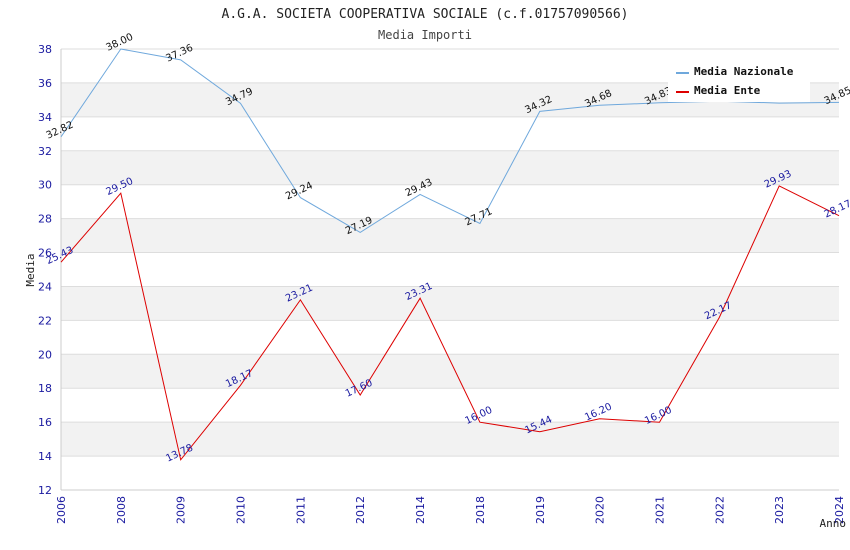 This screenshot has width=850, height=550. I want to click on y-tick-label: 26, so click(45, 253).